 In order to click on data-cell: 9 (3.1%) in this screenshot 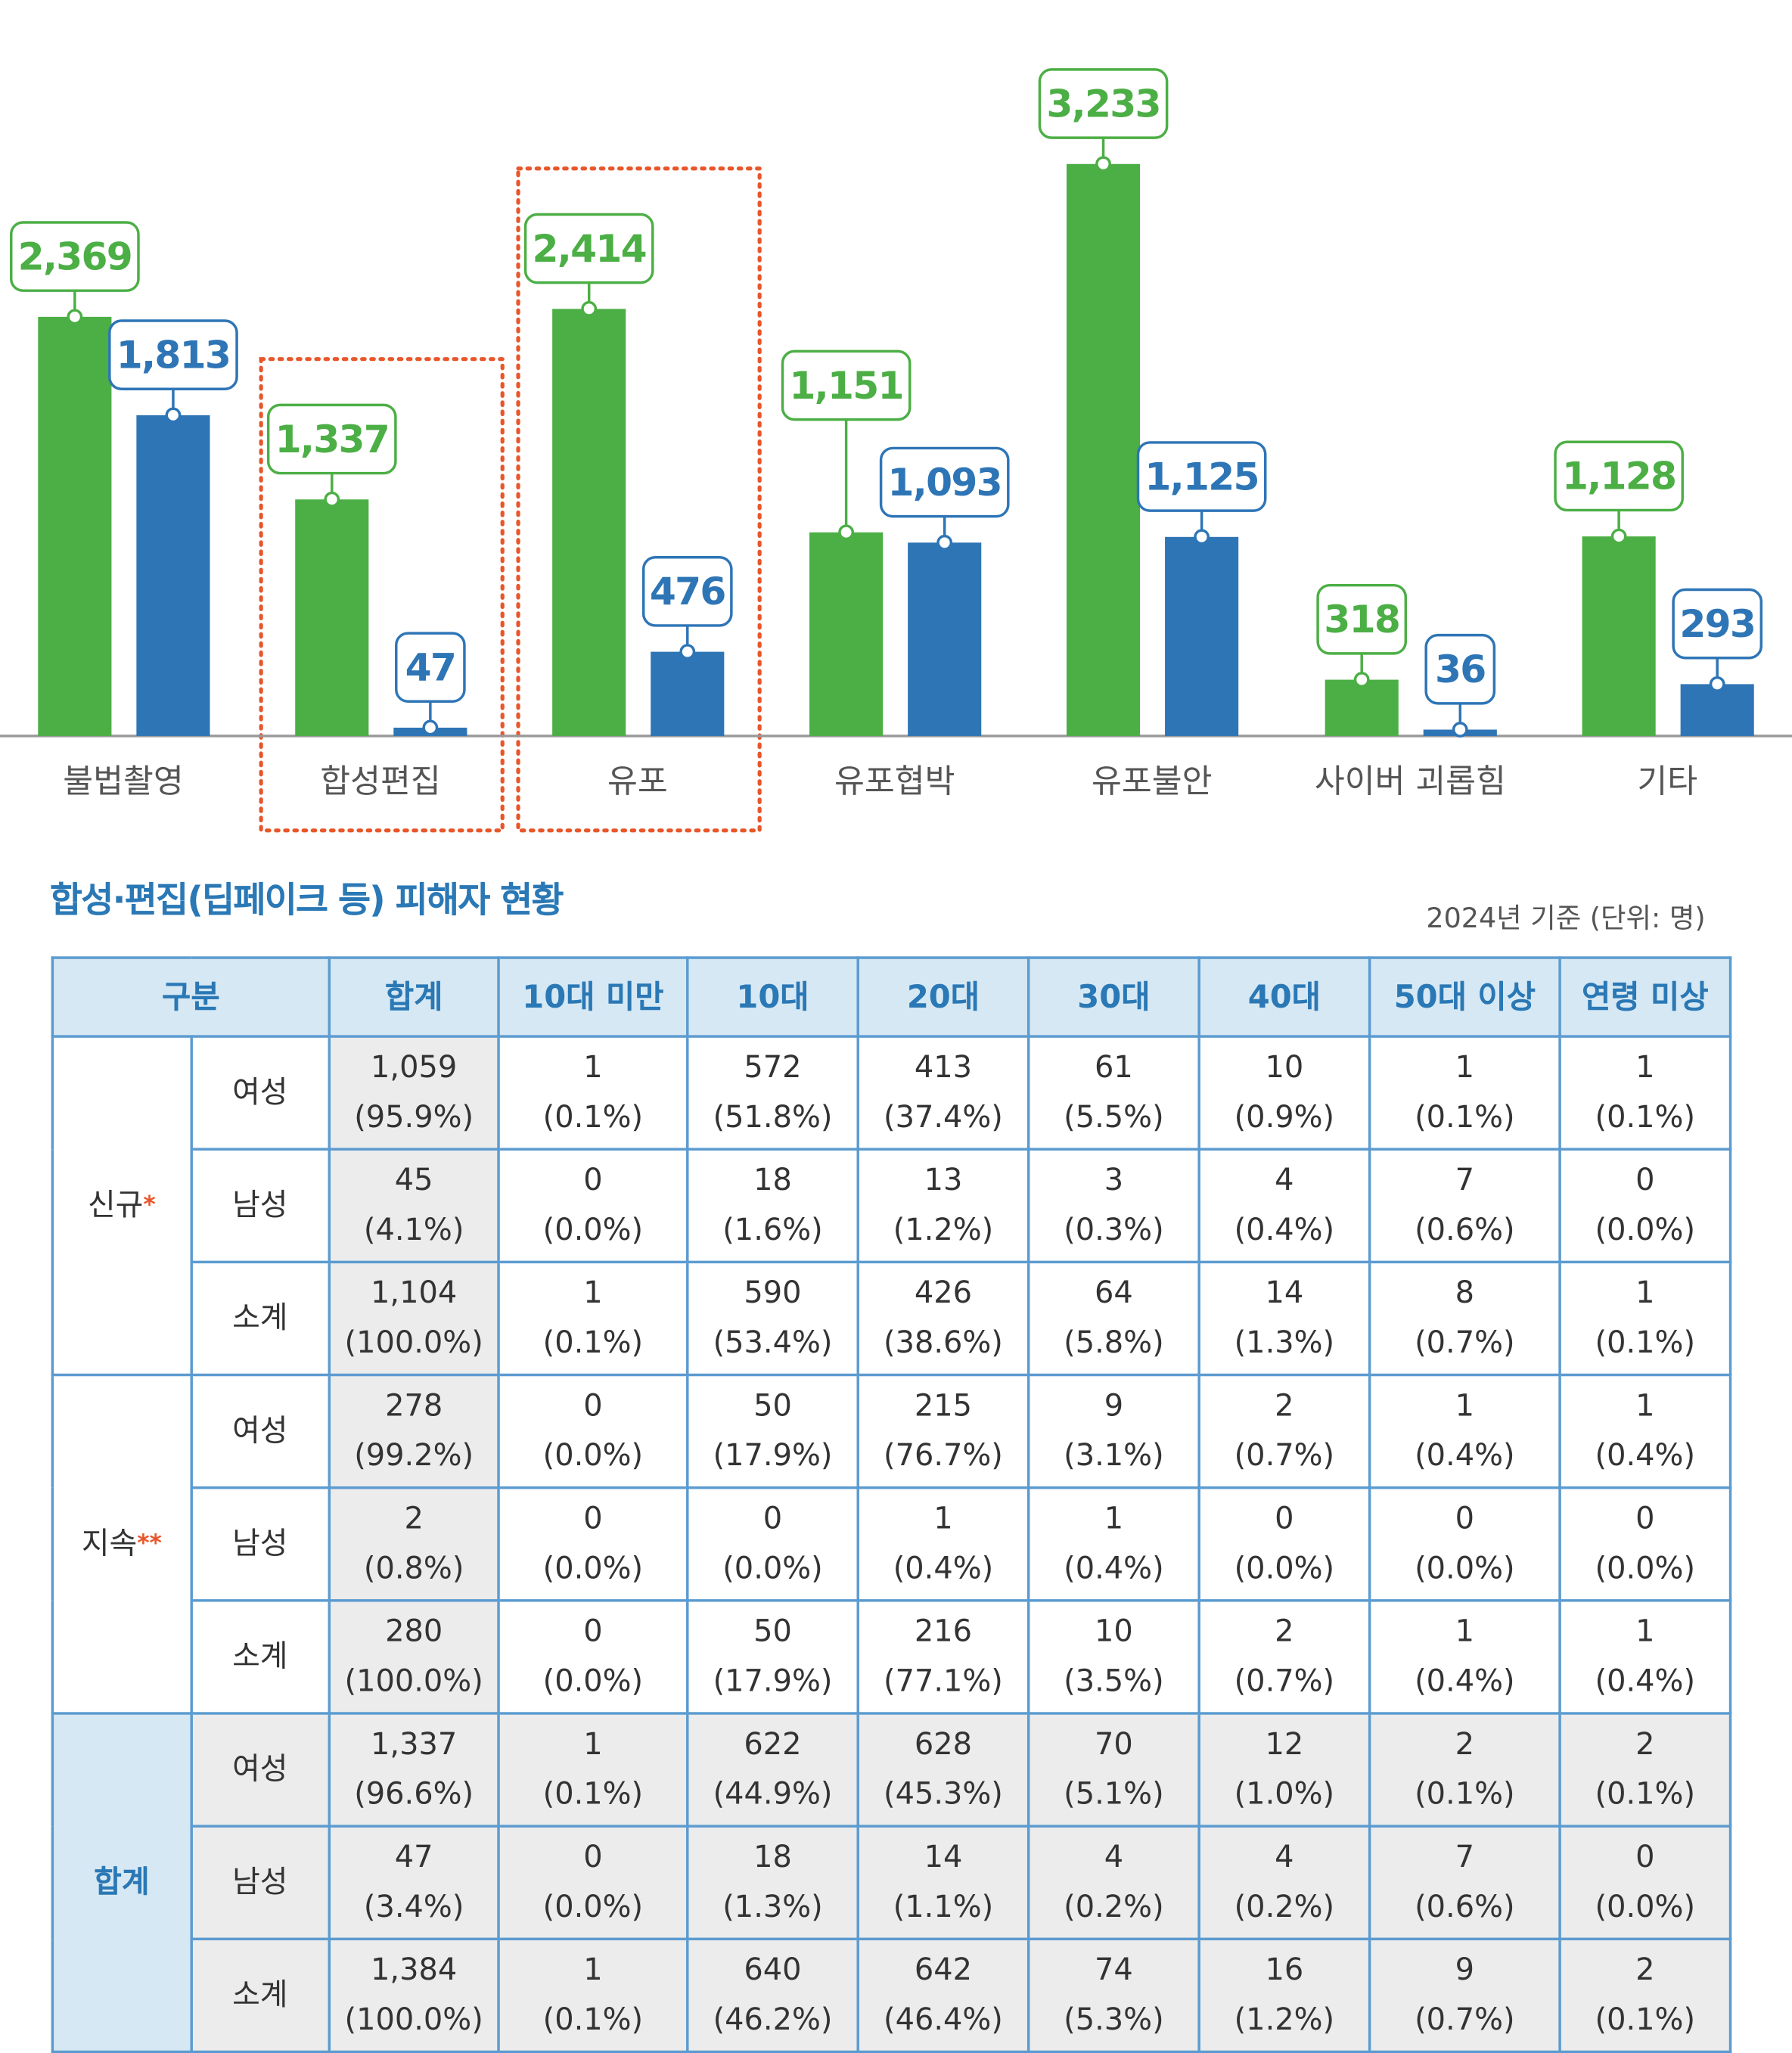, I will do `click(1113, 1431)`.